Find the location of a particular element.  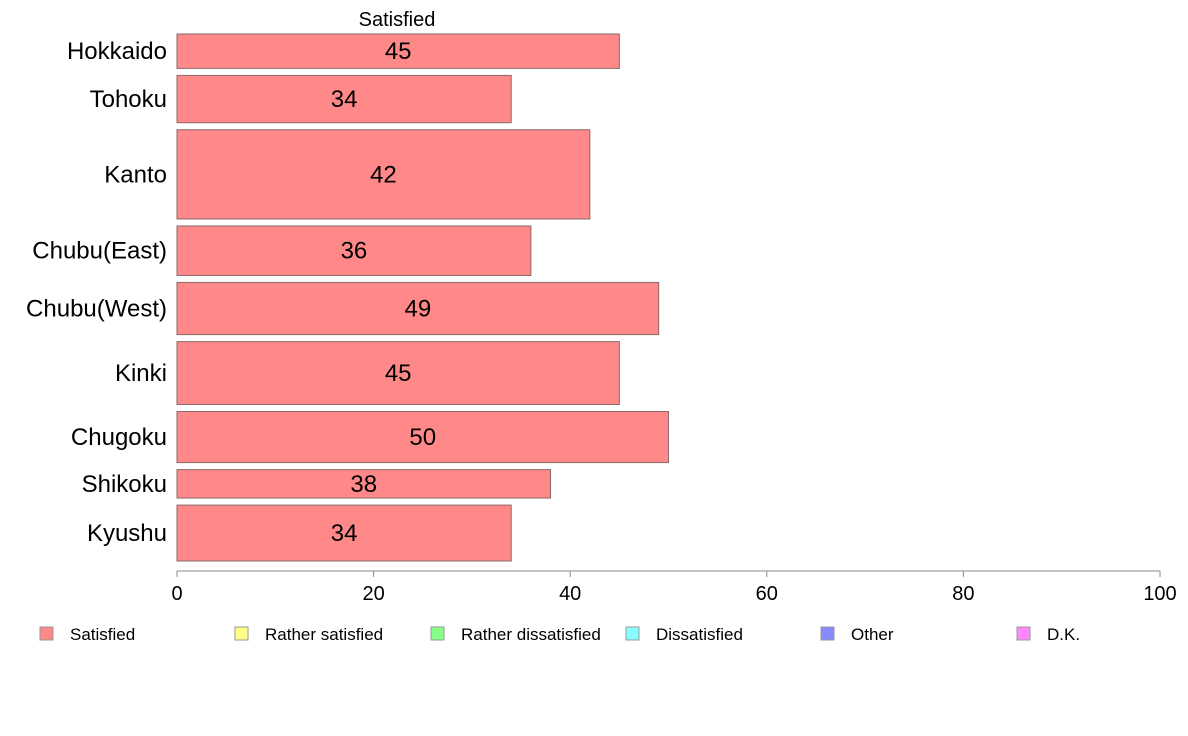

bar-shikoku is located at coordinates (364, 484).